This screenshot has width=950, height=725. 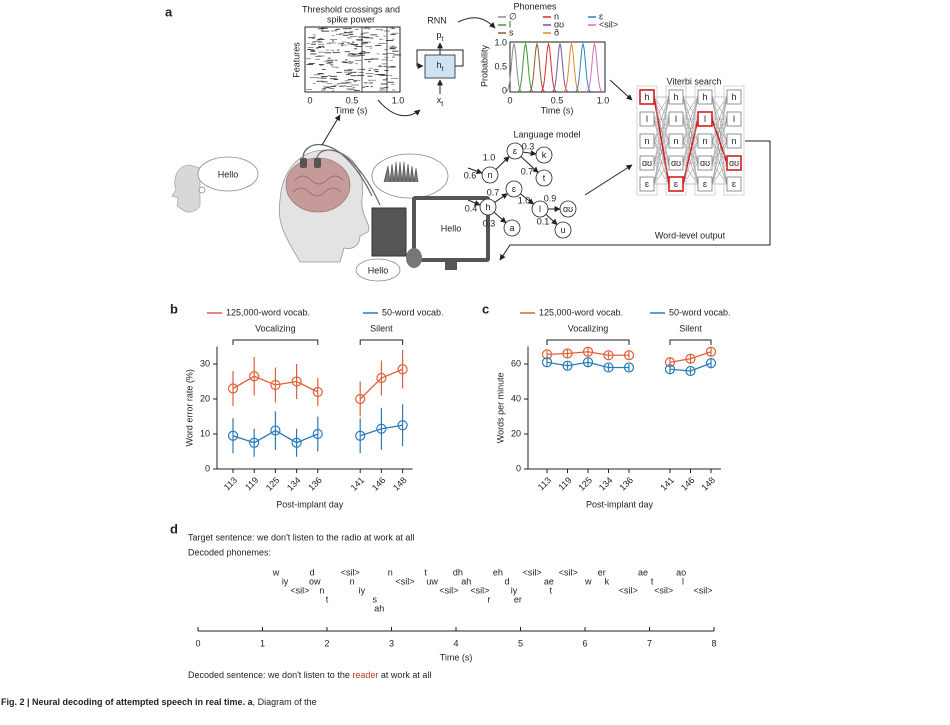 What do you see at coordinates (310, 392) in the screenshot?
I see `chart` at bounding box center [310, 392].